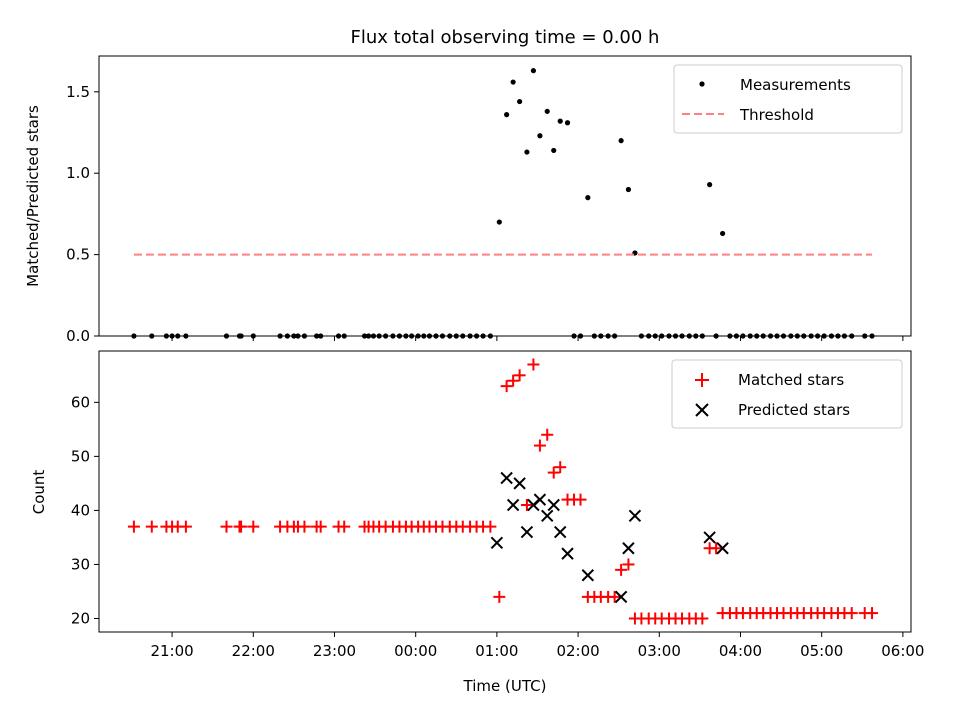  I want to click on ratio-y-tick-label: 1.0, so click(78, 173).